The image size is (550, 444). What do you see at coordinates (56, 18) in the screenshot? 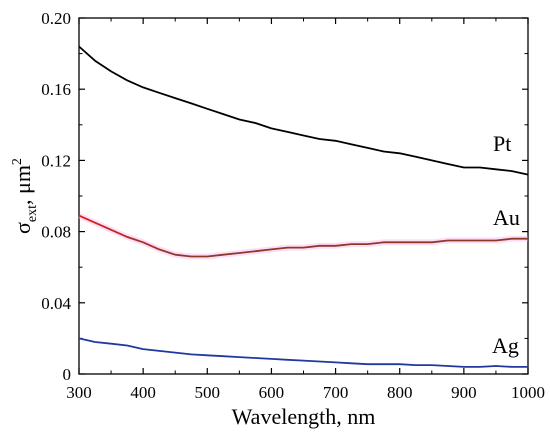
I see `y-tick-label: 0.20` at bounding box center [56, 18].